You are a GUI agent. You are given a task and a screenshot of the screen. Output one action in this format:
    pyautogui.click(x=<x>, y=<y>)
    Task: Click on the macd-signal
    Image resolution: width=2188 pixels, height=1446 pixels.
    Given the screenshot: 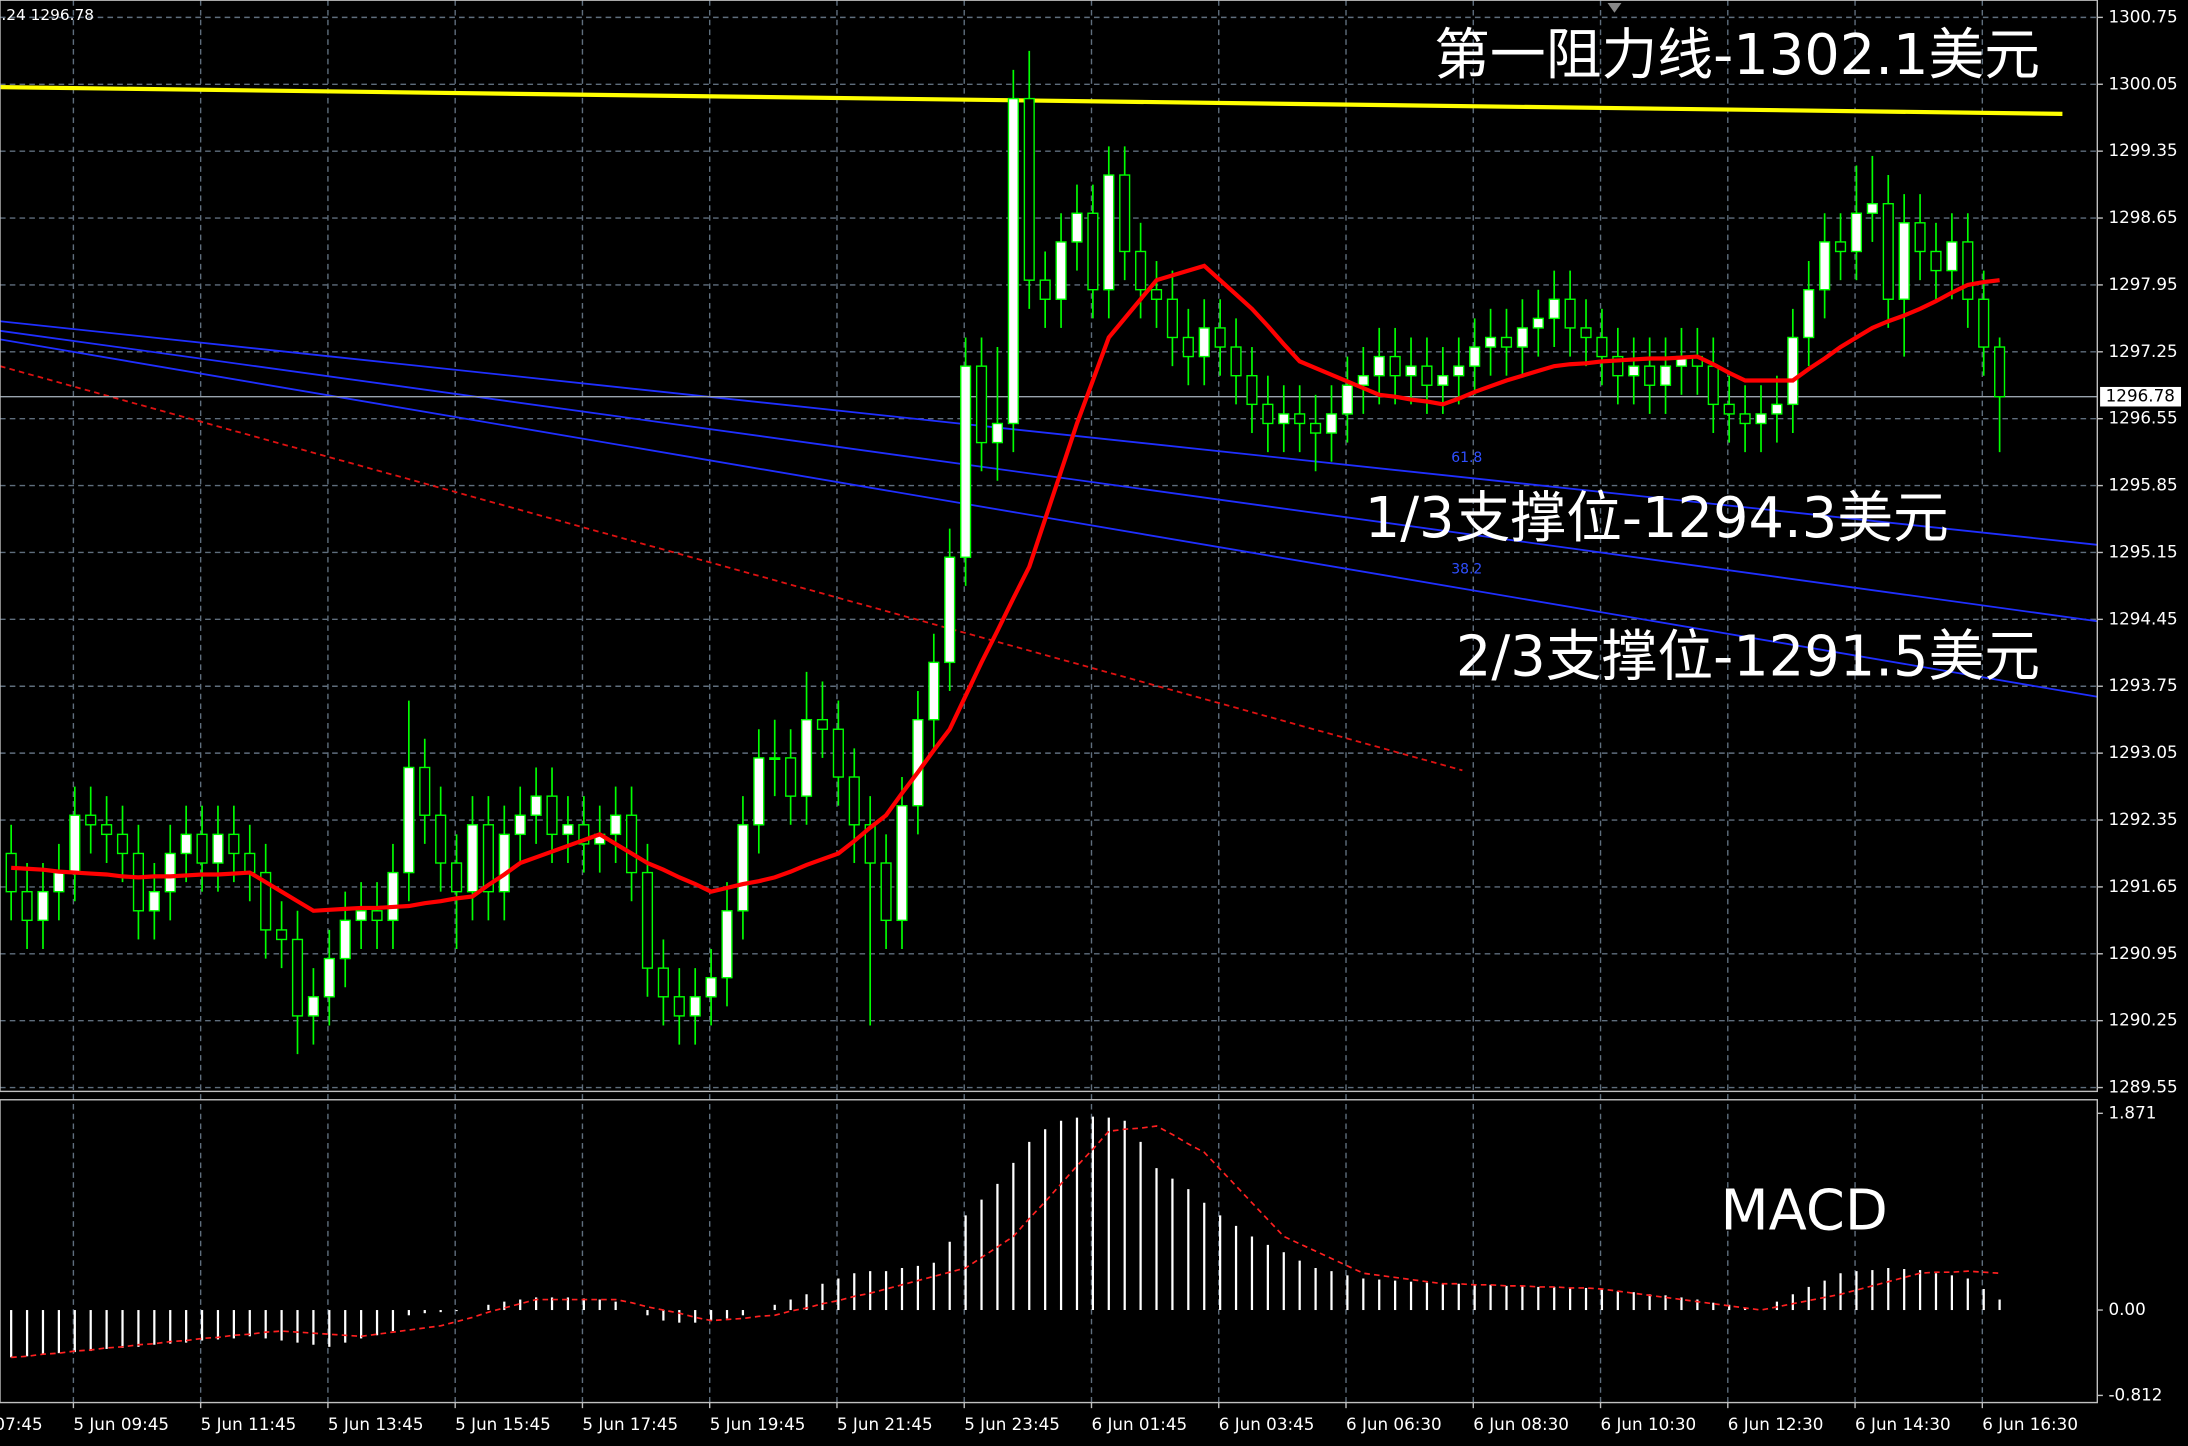 What is the action you would take?
    pyautogui.click(x=1005, y=1242)
    